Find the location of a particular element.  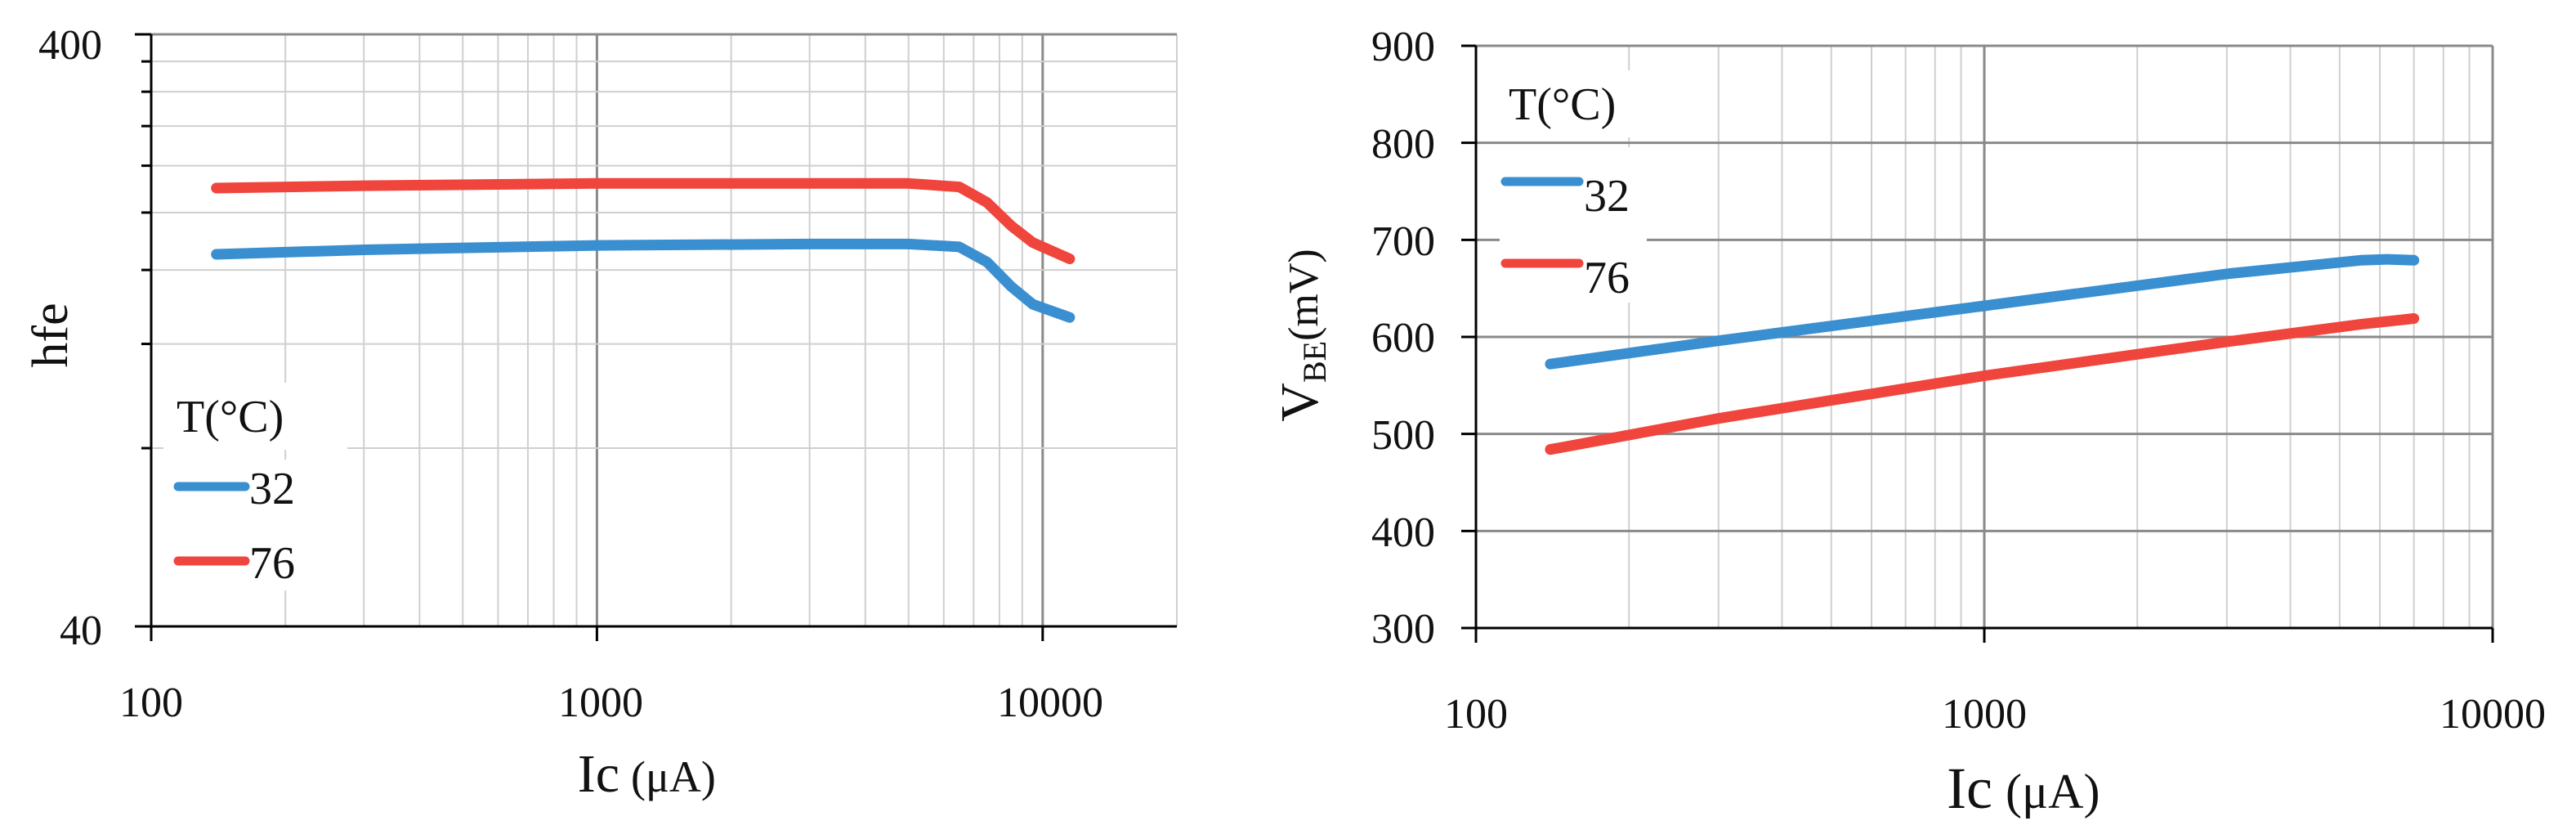

vbe-y-axis-title-main: V is located at coordinates (1300, 402).